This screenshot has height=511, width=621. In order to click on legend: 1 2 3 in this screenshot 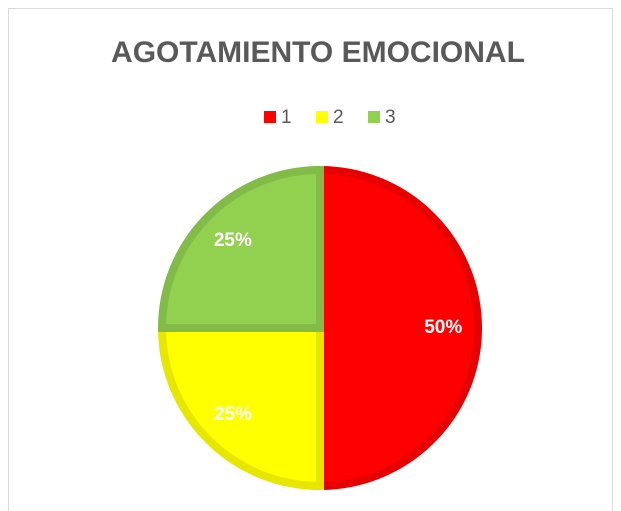, I will do `click(330, 117)`.